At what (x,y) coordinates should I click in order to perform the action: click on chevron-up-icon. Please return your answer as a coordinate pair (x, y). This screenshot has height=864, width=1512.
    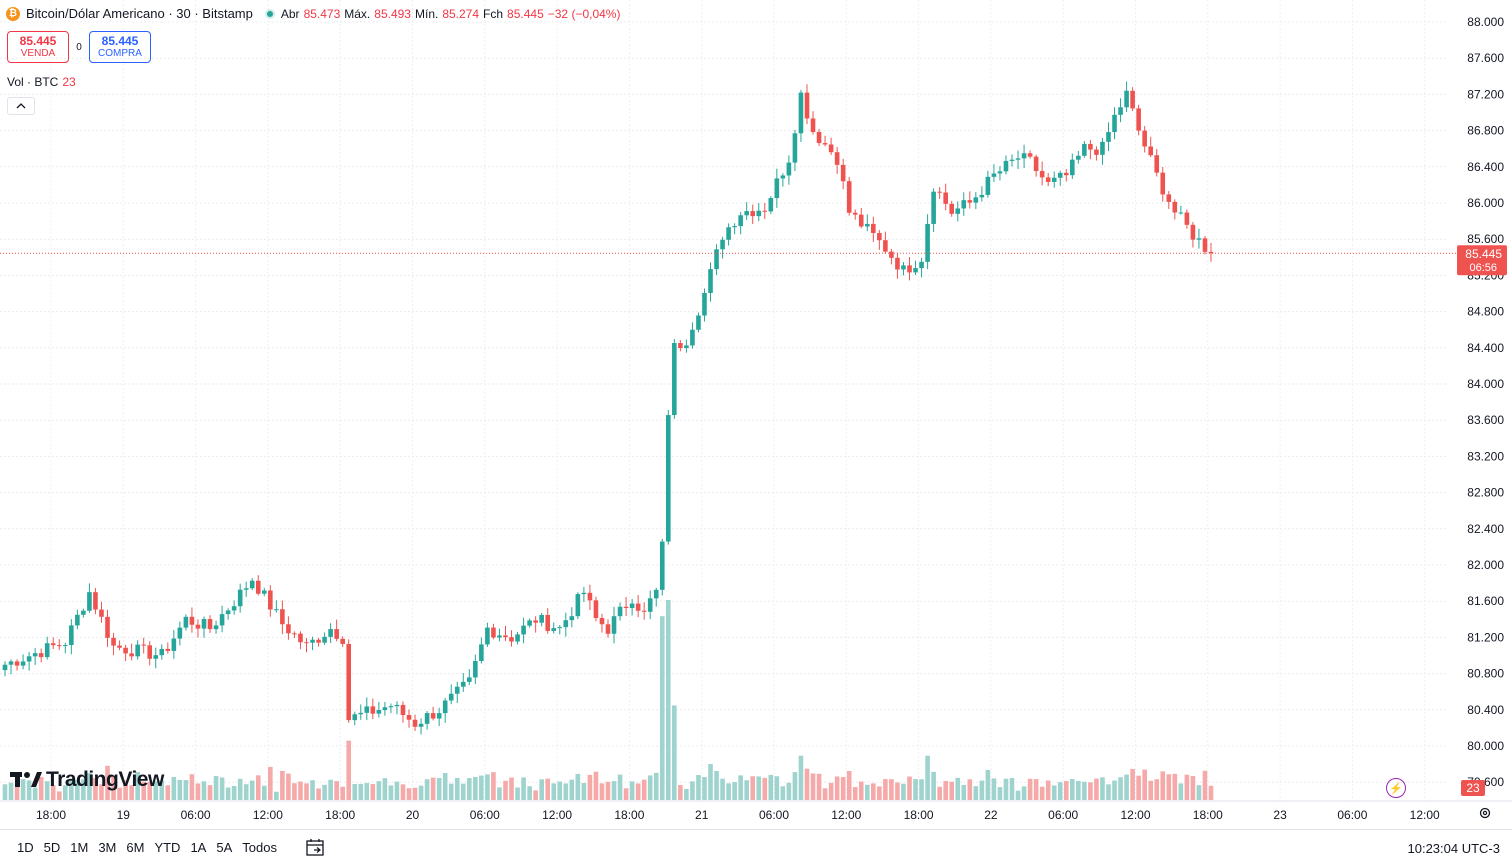
    Looking at the image, I should click on (21, 106).